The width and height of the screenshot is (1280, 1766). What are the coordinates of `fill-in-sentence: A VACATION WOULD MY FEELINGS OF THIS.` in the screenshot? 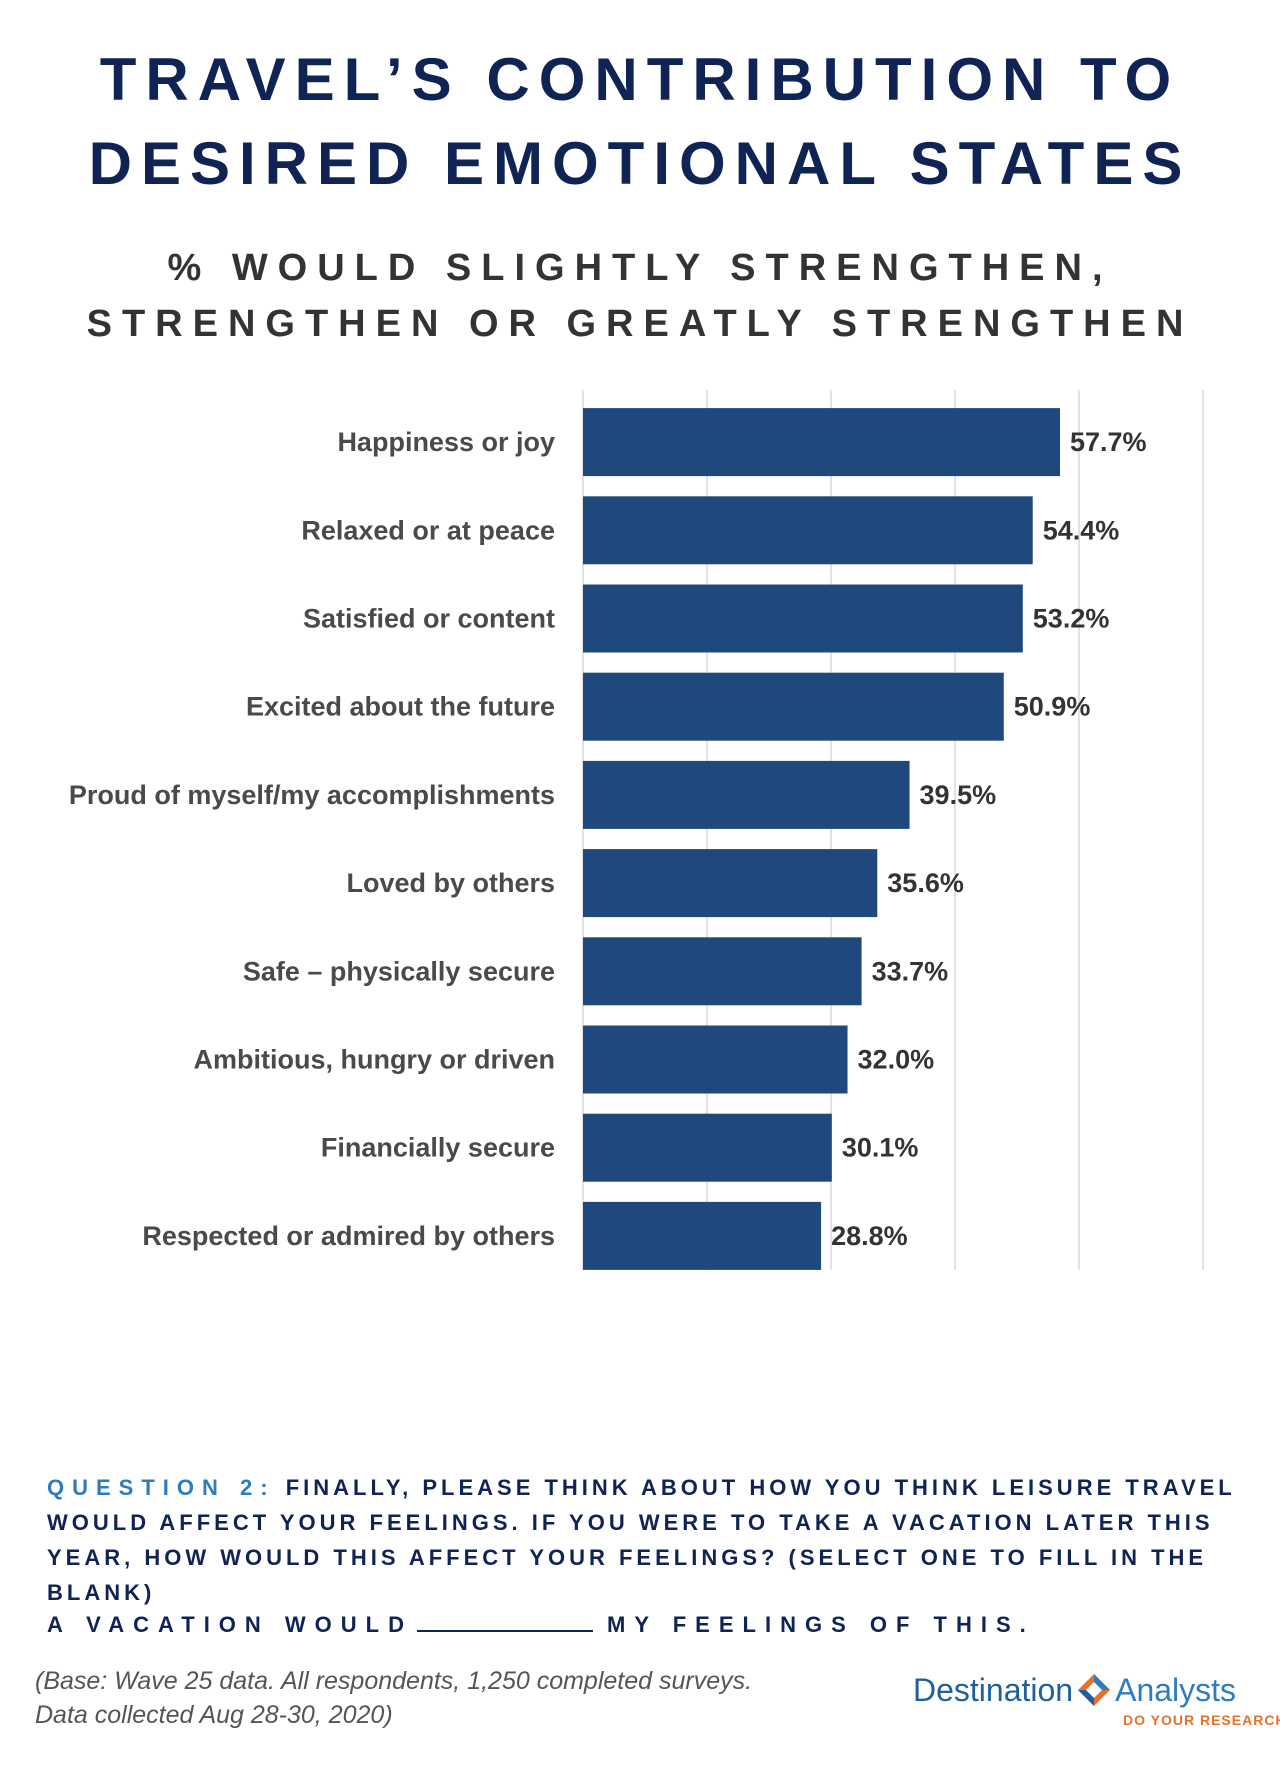 It's located at (541, 1625).